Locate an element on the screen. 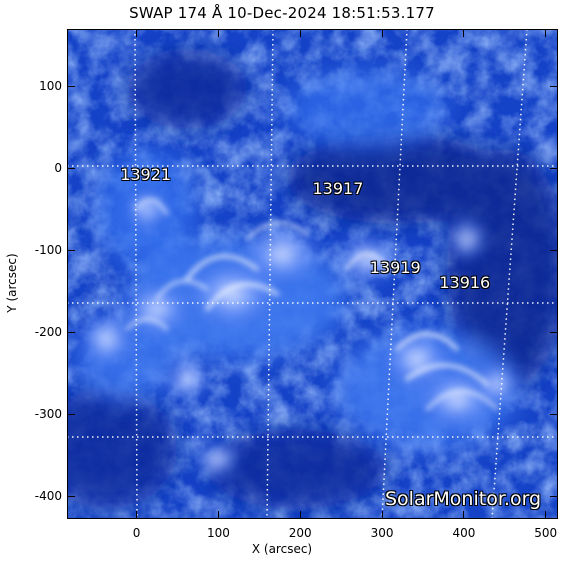 The image size is (564, 564). y-axis-label: Y (arcsec) is located at coordinates (12, 283).